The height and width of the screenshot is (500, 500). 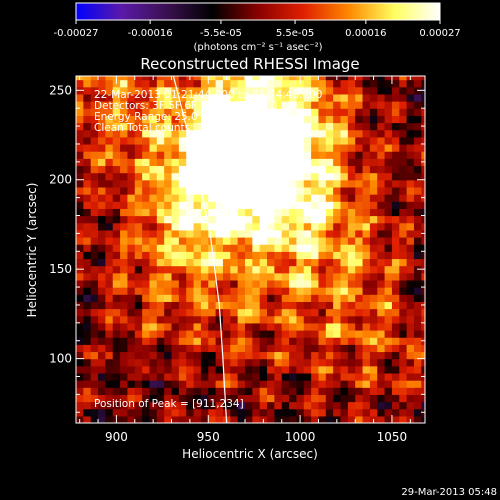 What do you see at coordinates (439, 33) in the screenshot?
I see `colorbar-tick-label: 0.00027` at bounding box center [439, 33].